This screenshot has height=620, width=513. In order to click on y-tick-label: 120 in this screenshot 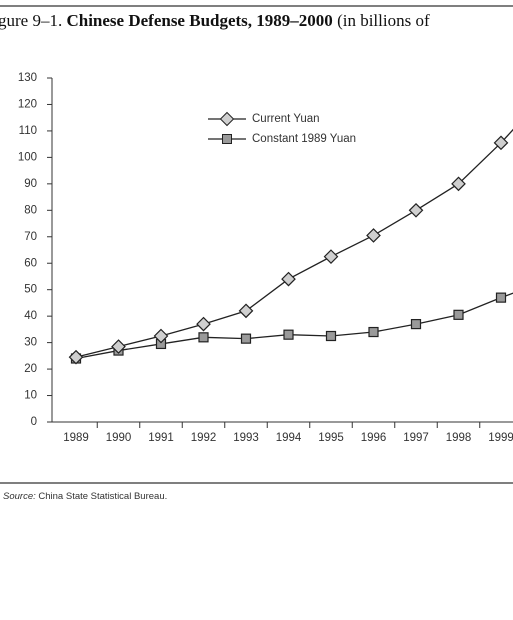, I will do `click(27, 104)`.